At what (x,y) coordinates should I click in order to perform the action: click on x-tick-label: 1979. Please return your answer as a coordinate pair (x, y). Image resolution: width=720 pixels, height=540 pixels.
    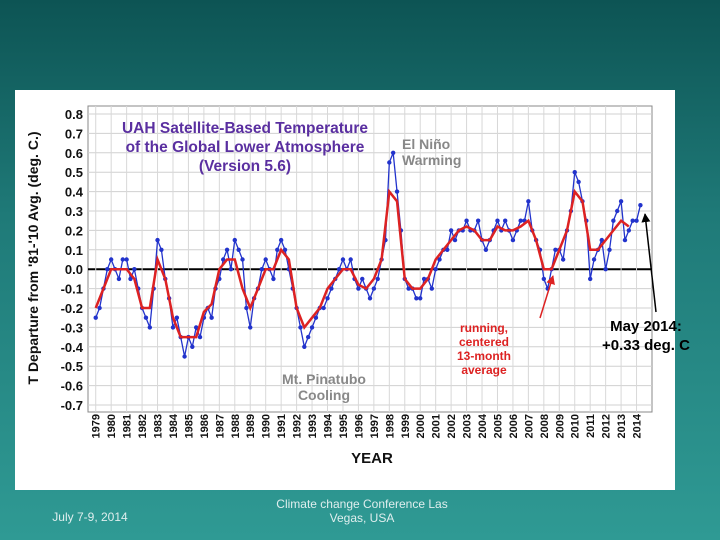
    Looking at the image, I should click on (97, 426).